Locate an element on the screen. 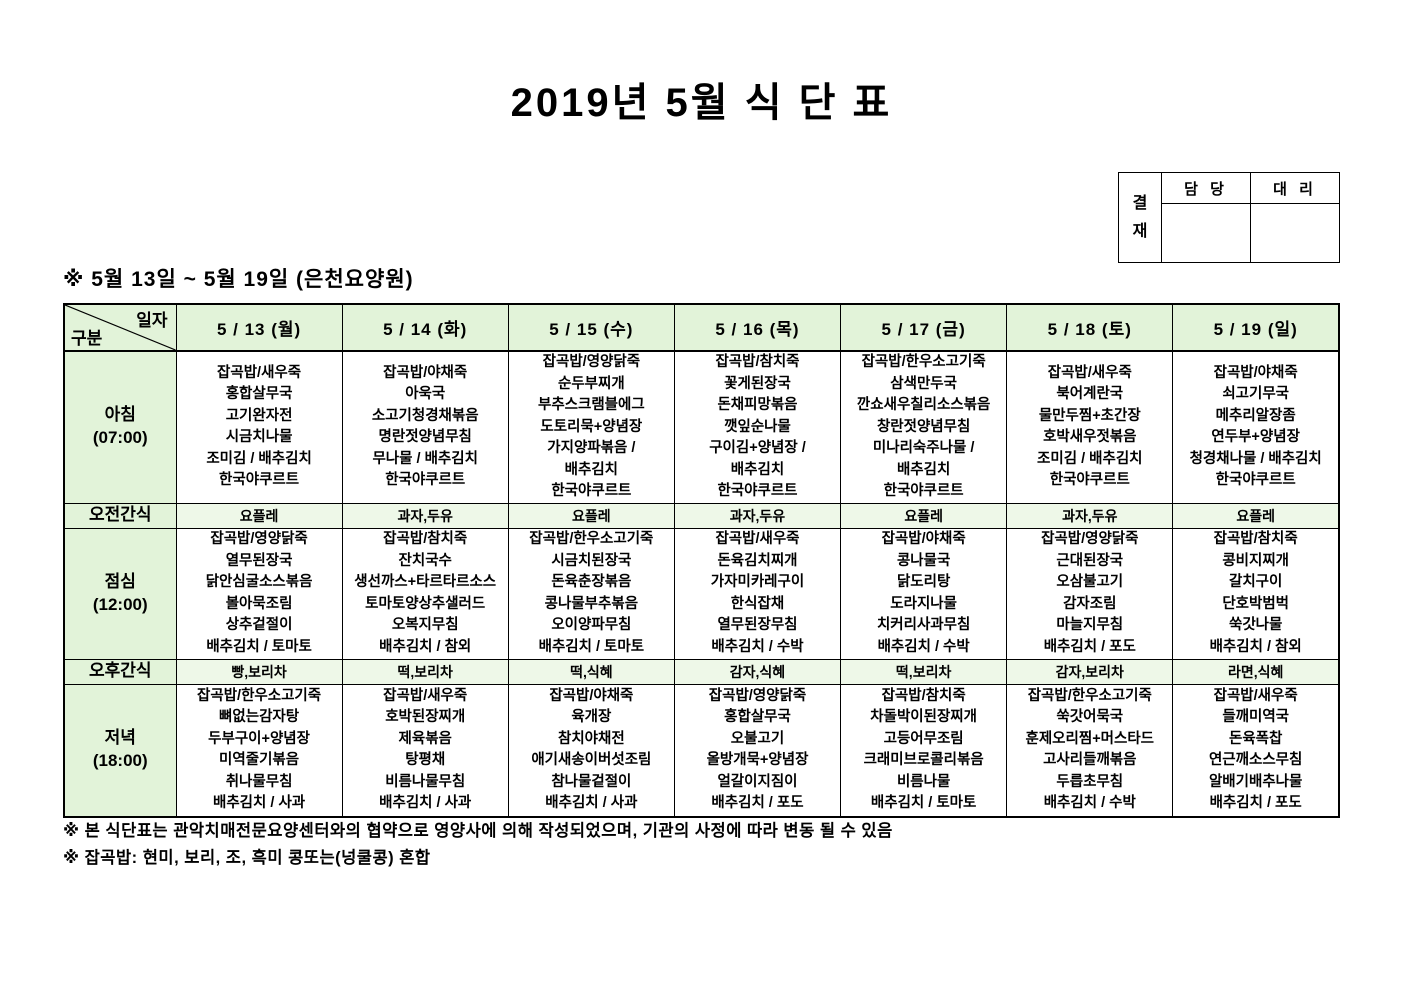  menu-cell: 빵,보리차 is located at coordinates (259, 671).